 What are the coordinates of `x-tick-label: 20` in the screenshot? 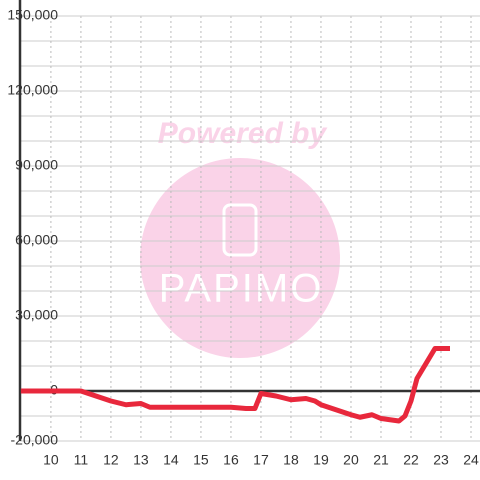 It's located at (351, 460).